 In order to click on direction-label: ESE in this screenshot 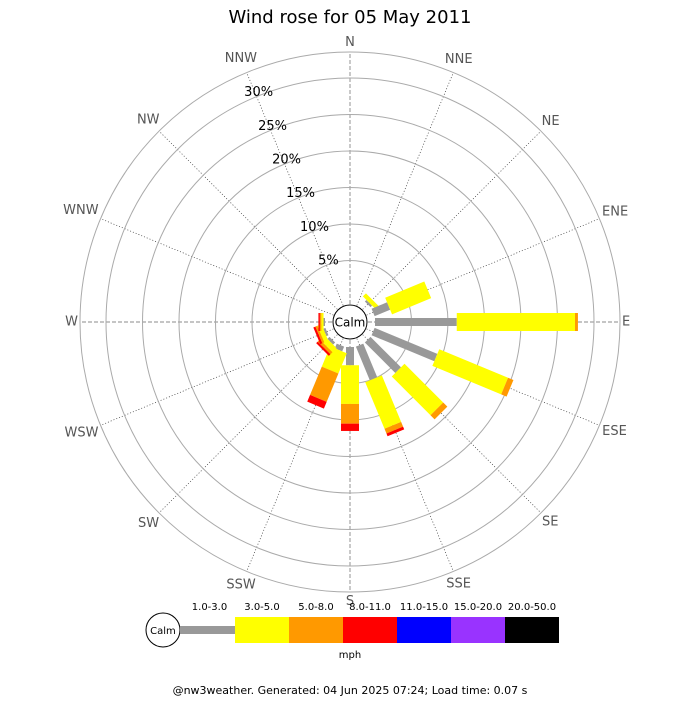, I will do `click(614, 431)`.